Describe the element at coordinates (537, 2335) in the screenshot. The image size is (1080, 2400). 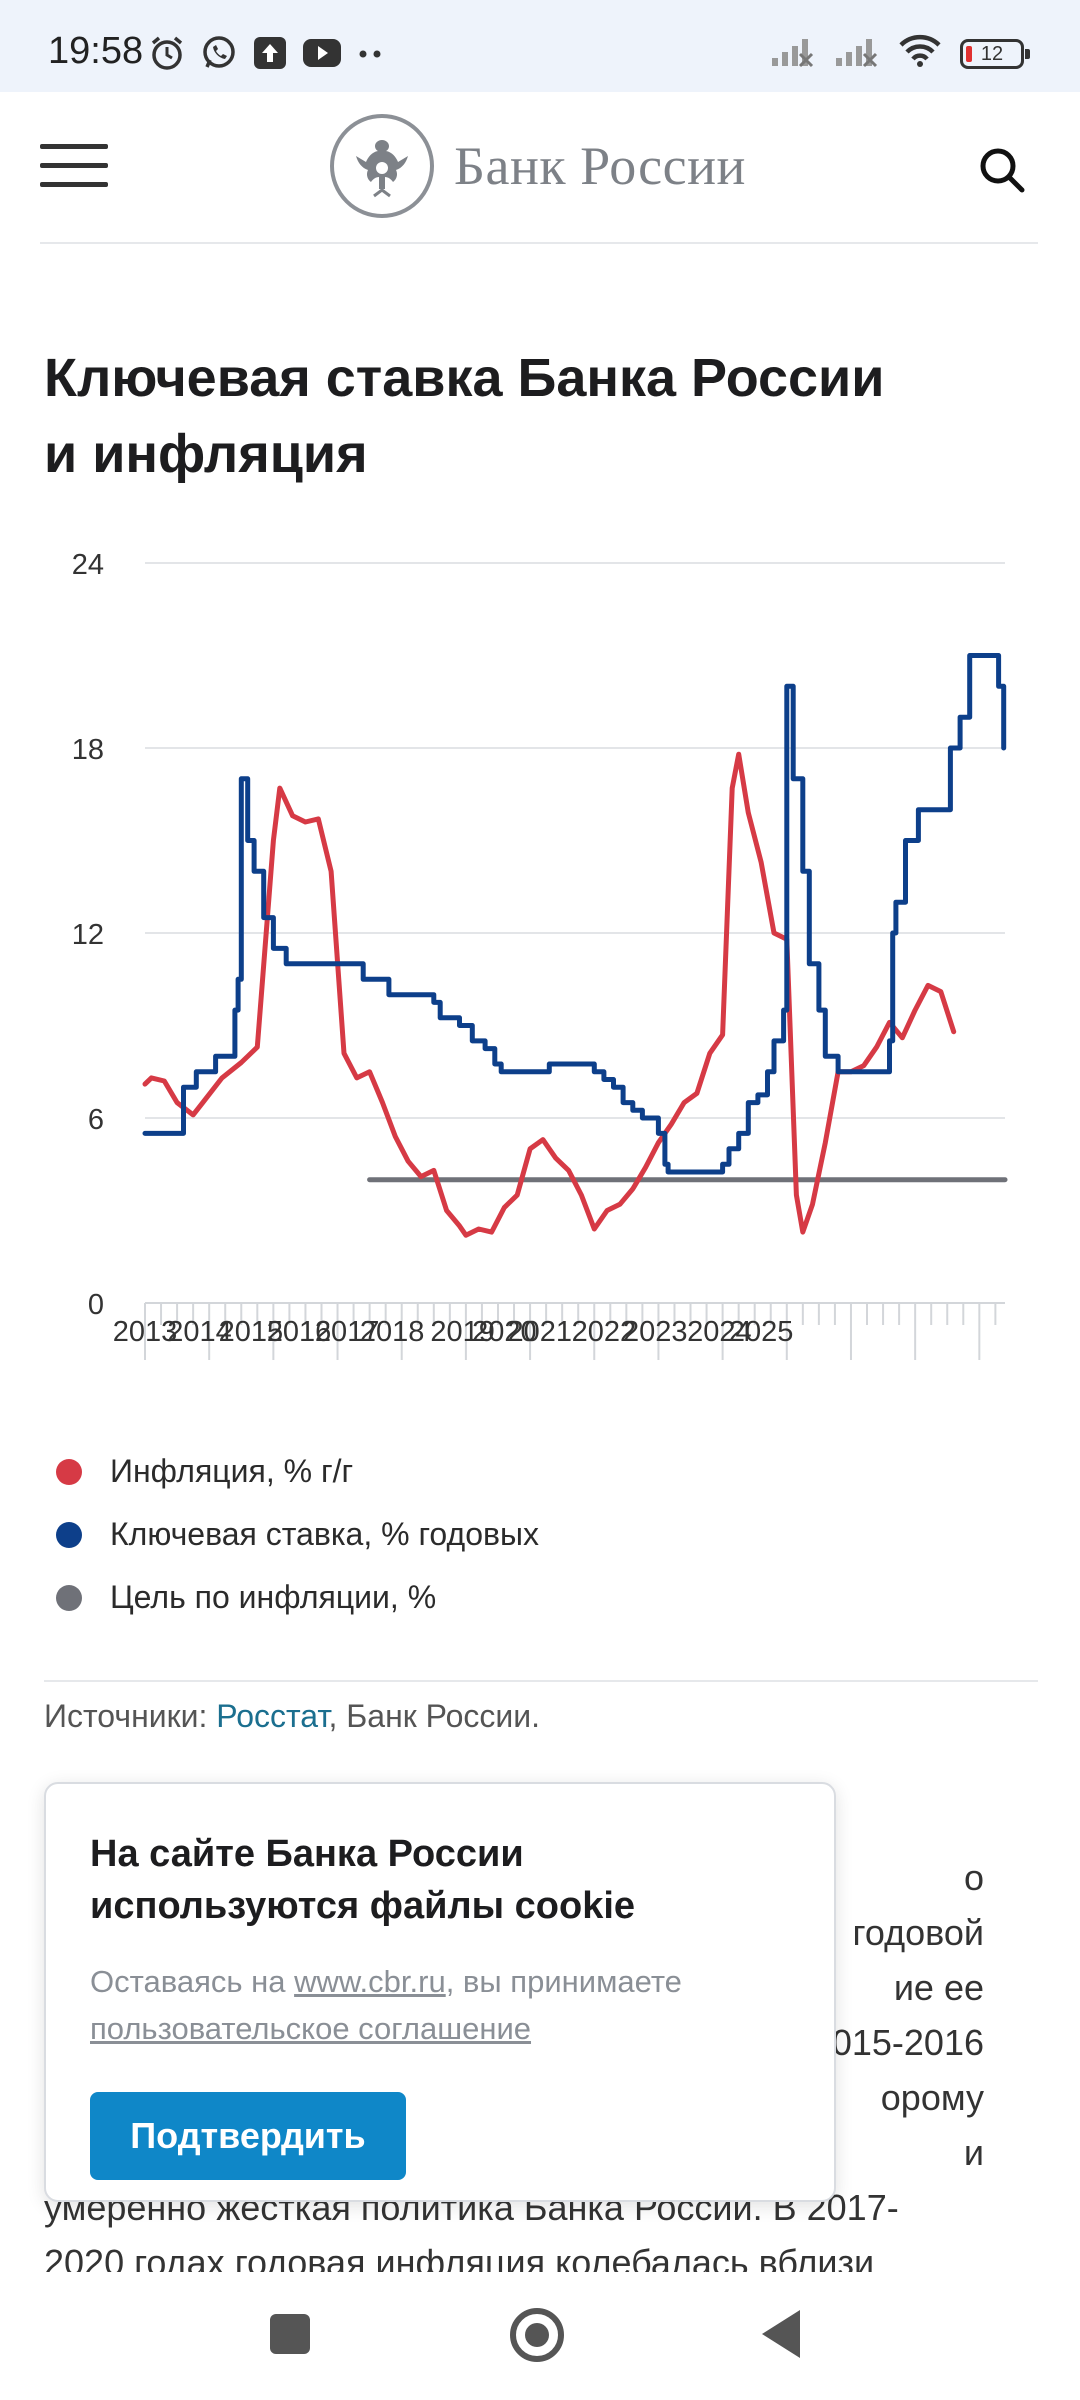
I see `home-icon` at that location.